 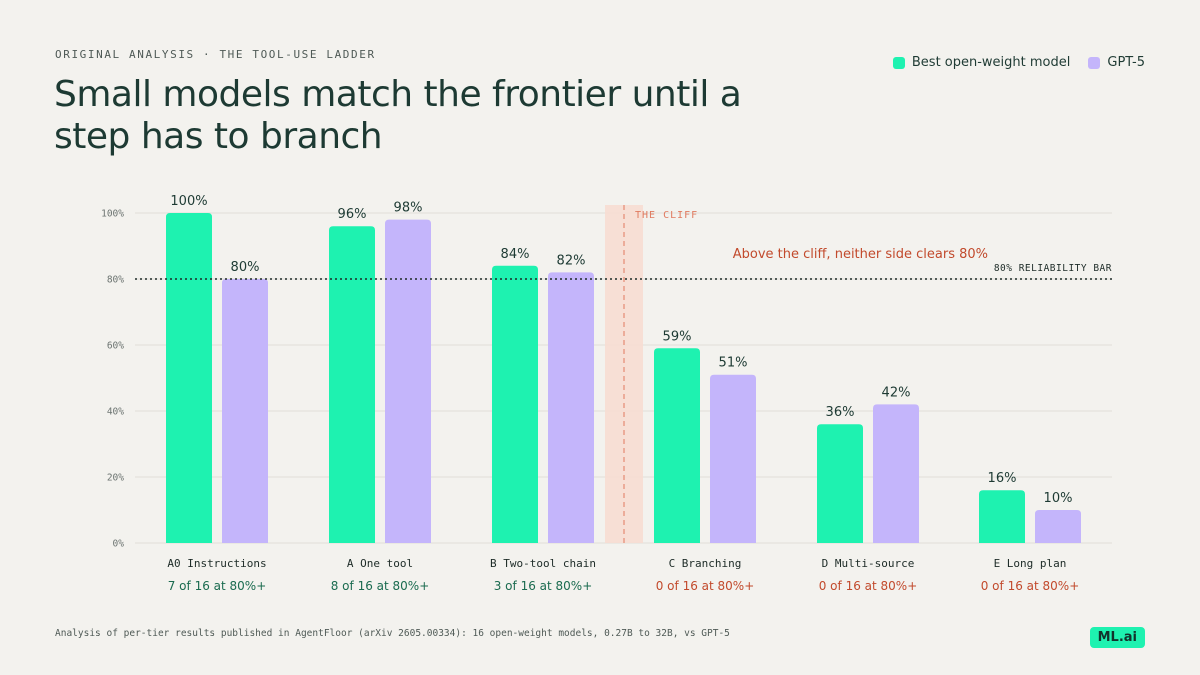 I want to click on reliability-label: 80% RELIABILITY BAR, so click(x=1053, y=268).